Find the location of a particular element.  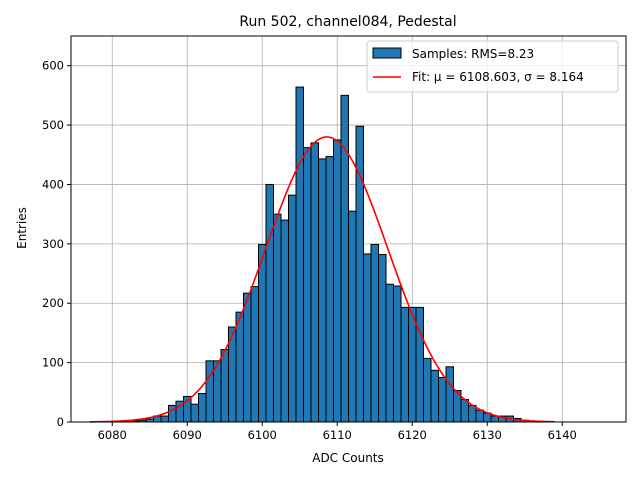

legend-label-fit: Fit: μ = 6108.603, σ = 8.164 is located at coordinates (498, 77).